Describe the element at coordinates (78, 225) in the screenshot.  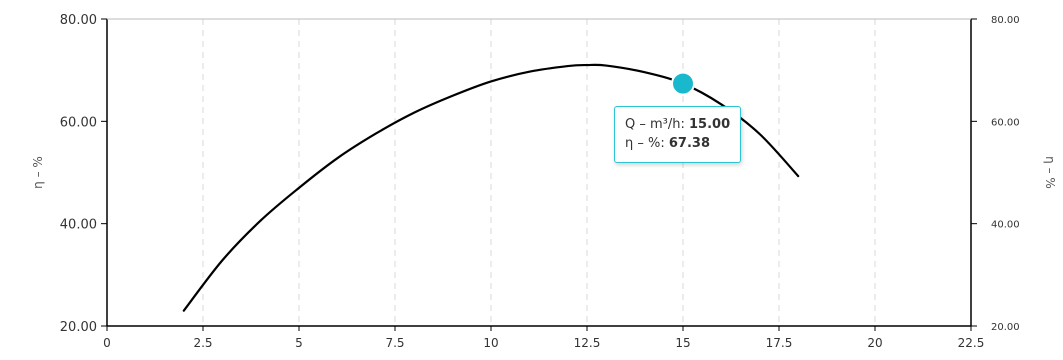
I see `y-tick-label-left-1: 40.00` at that location.